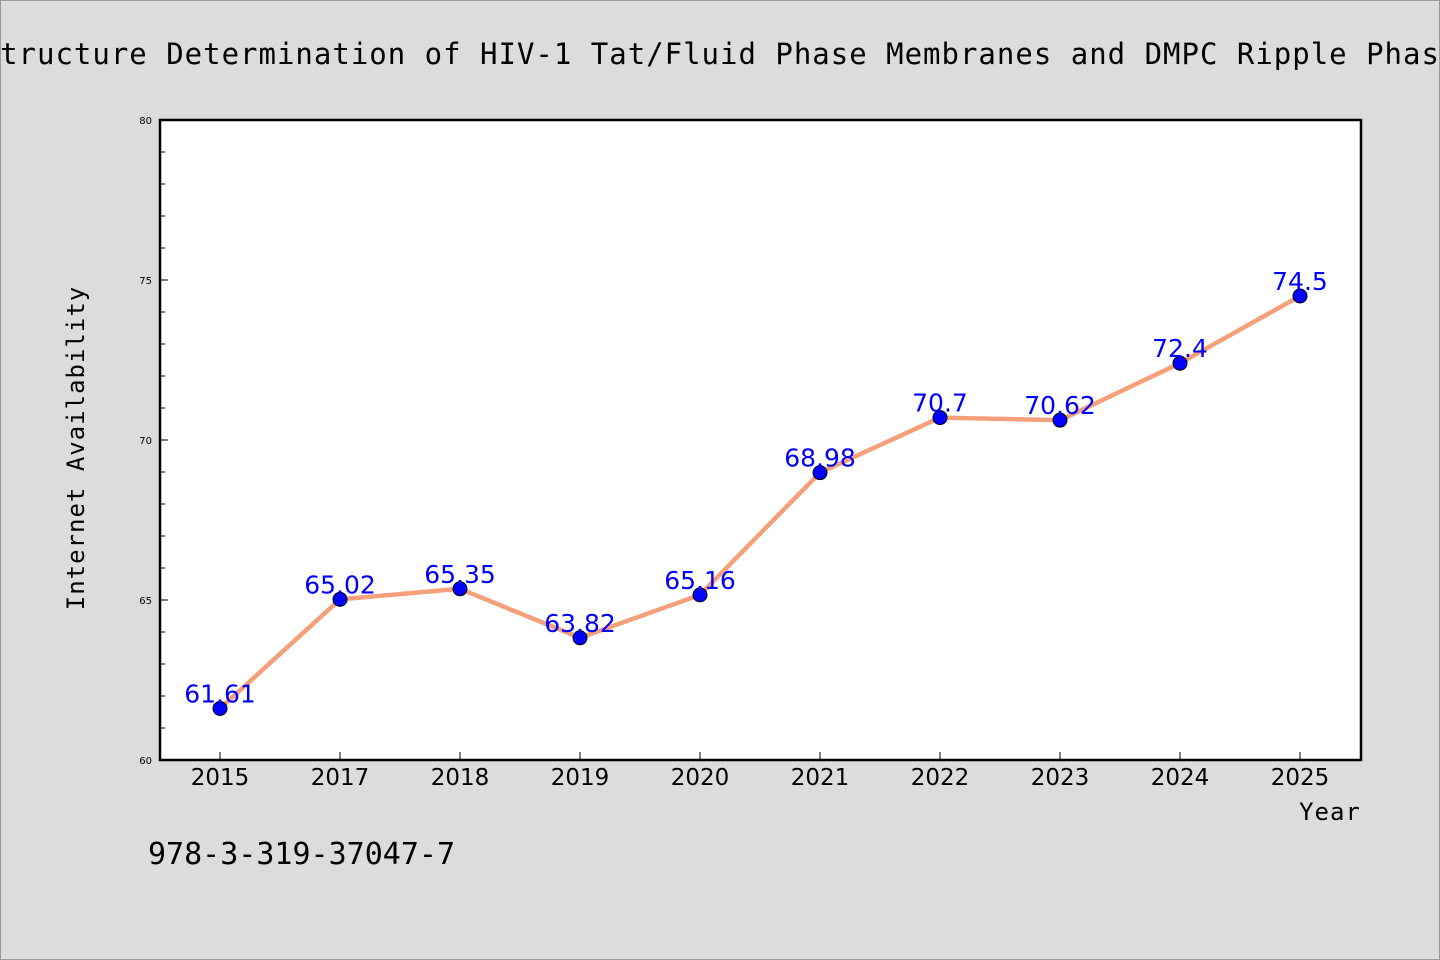 Image resolution: width=1440 pixels, height=960 pixels. Describe the element at coordinates (340, 778) in the screenshot. I see `x-tick-label: 2017` at that location.